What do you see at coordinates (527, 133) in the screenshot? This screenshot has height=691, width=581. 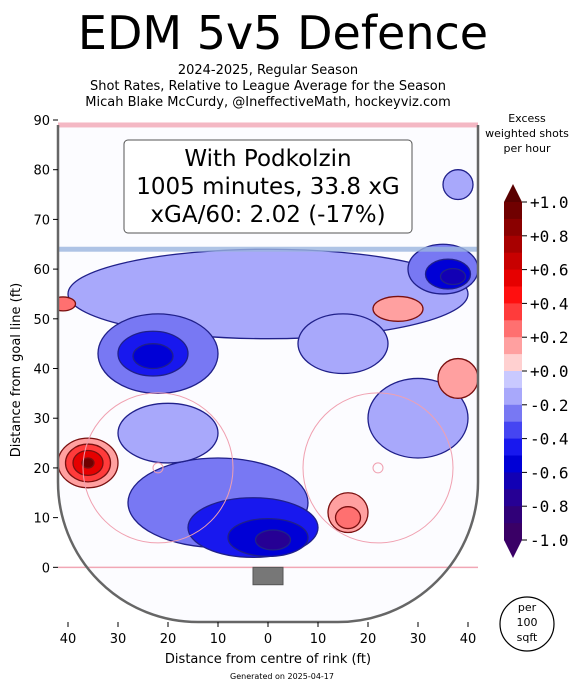 I see `colorbar-title-2: weighted shots` at bounding box center [527, 133].